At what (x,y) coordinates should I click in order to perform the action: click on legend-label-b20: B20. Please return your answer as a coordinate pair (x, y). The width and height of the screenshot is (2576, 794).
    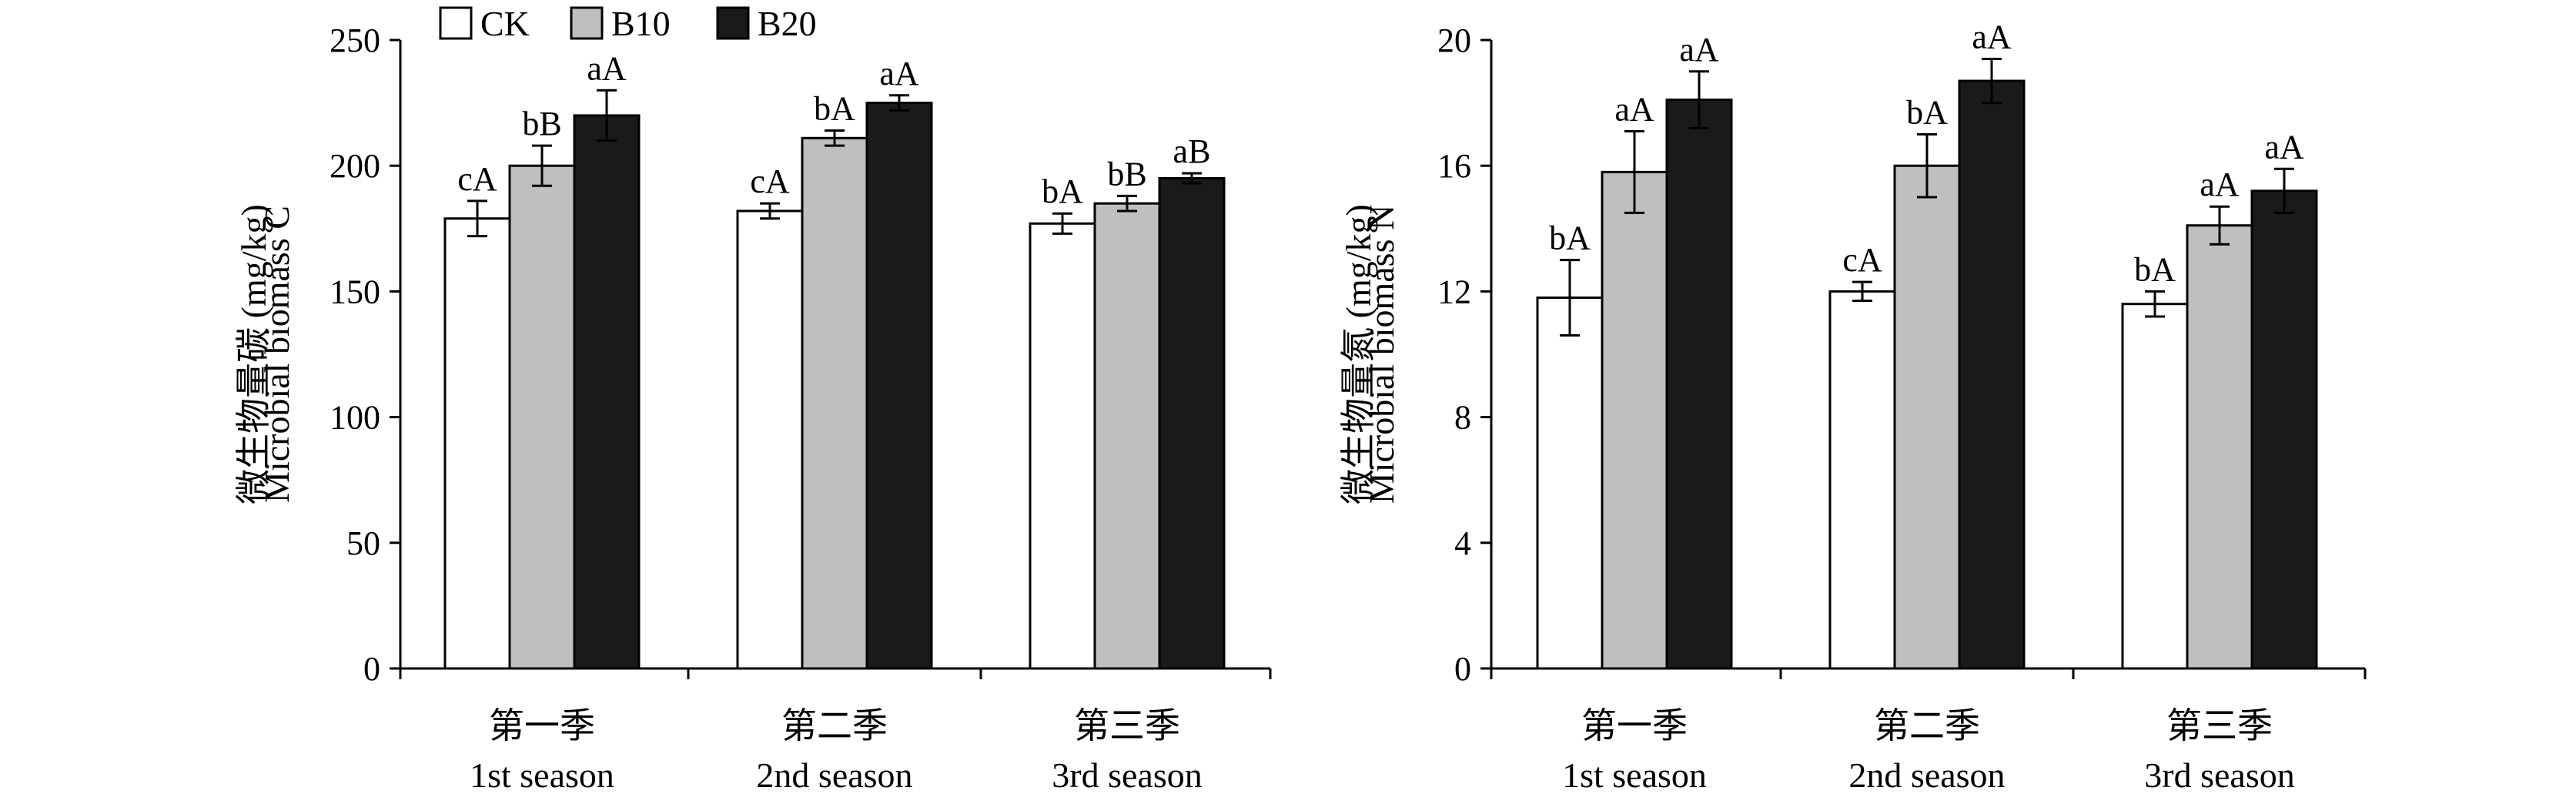
    Looking at the image, I should click on (787, 23).